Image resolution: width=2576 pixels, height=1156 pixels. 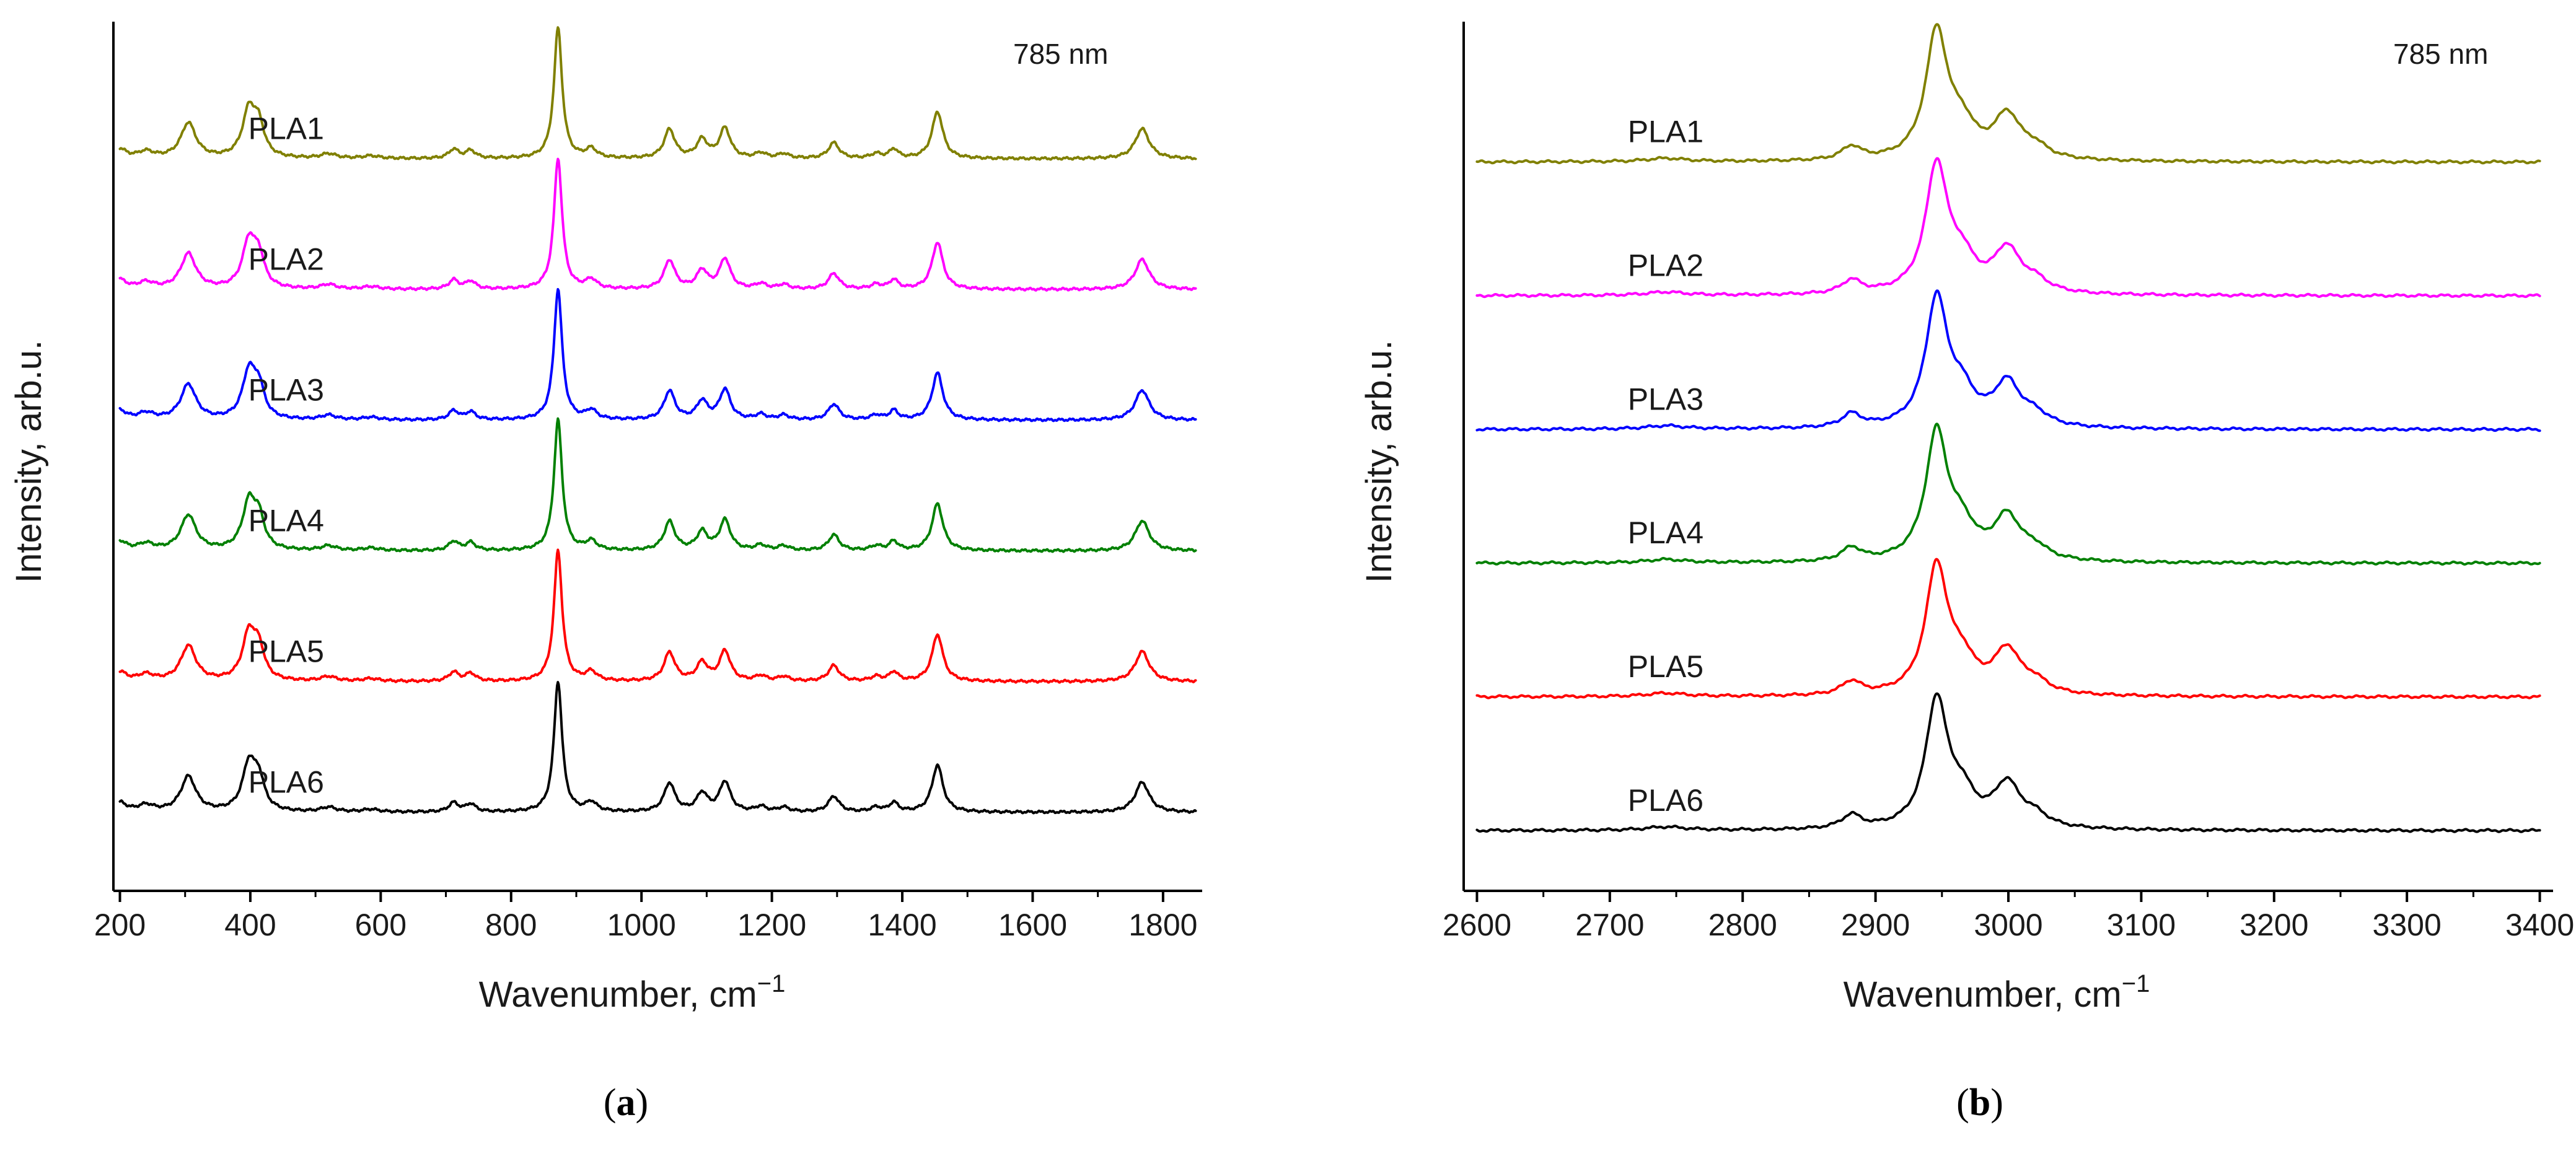 I want to click on x-tick-label-2600: 2600, so click(x=1477, y=925).